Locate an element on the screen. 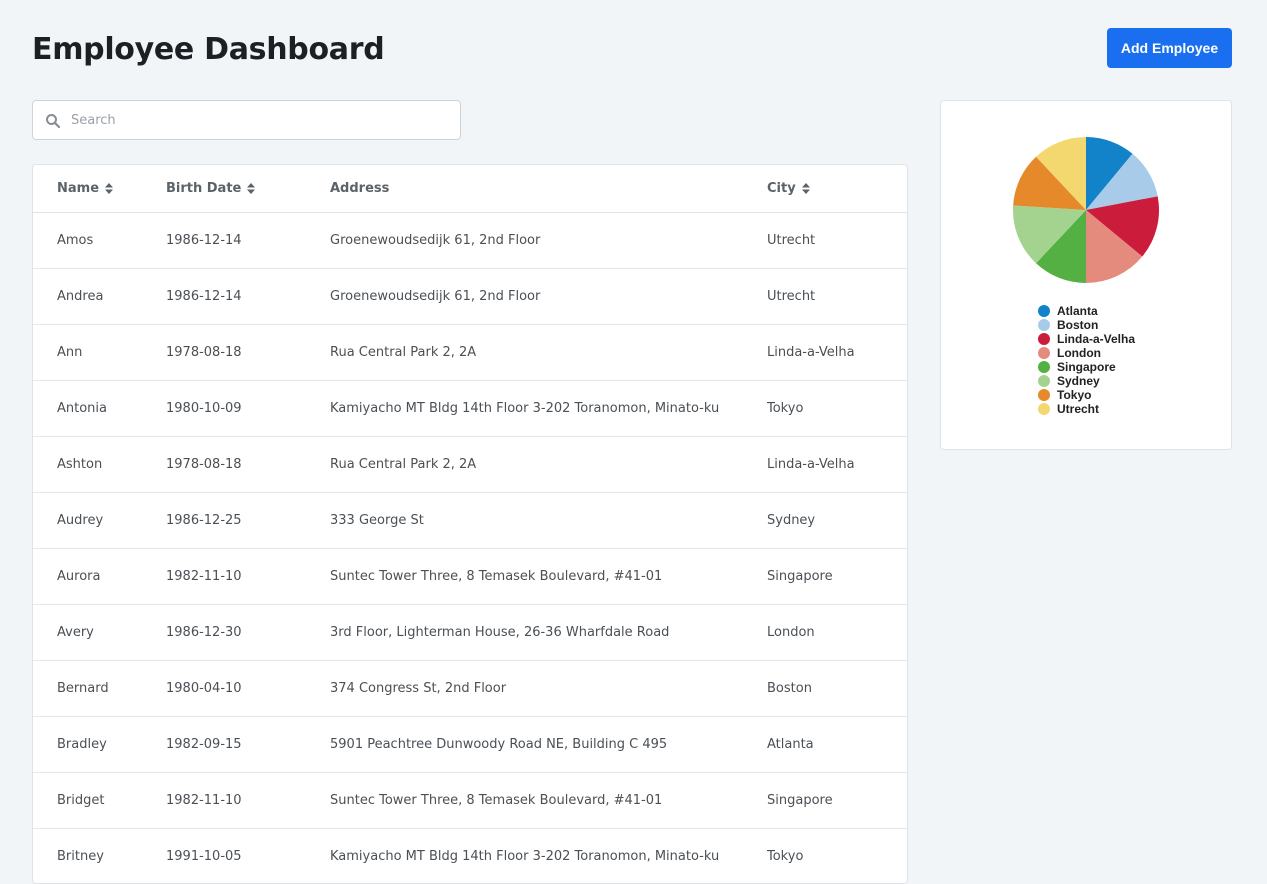 Image resolution: width=1267 pixels, height=884 pixels. pie-slice-boston is located at coordinates (1122, 181).